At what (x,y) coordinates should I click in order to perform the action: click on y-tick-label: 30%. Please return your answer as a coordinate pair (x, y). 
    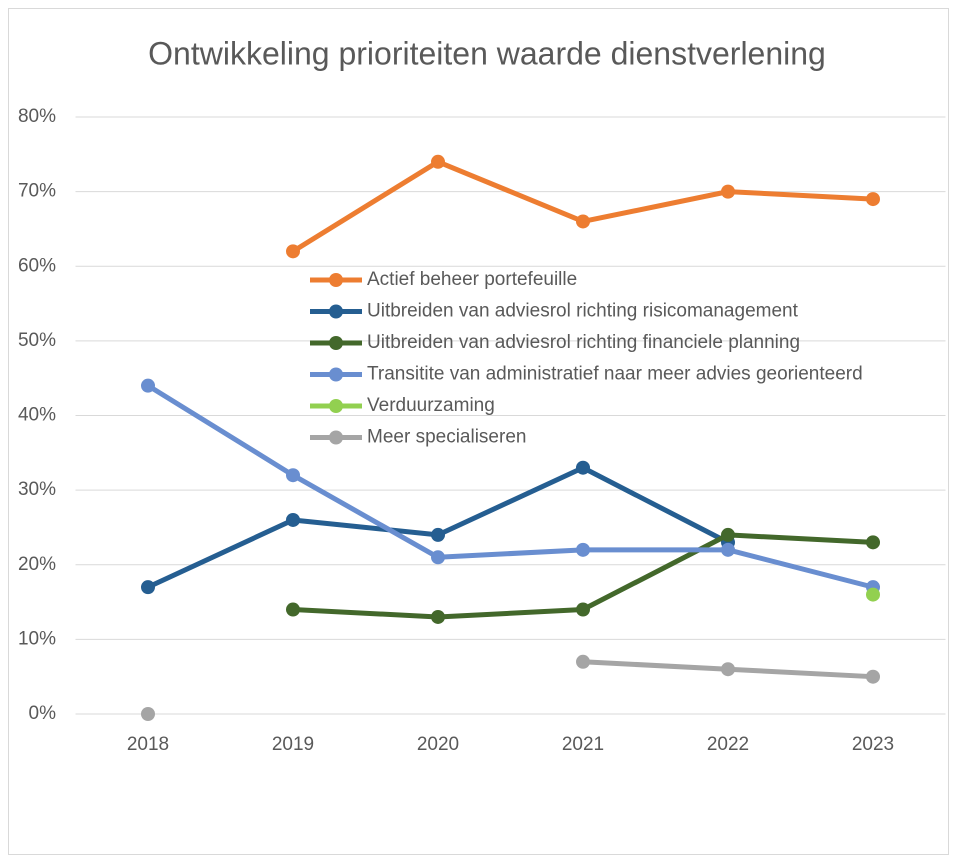
    Looking at the image, I should click on (37, 489).